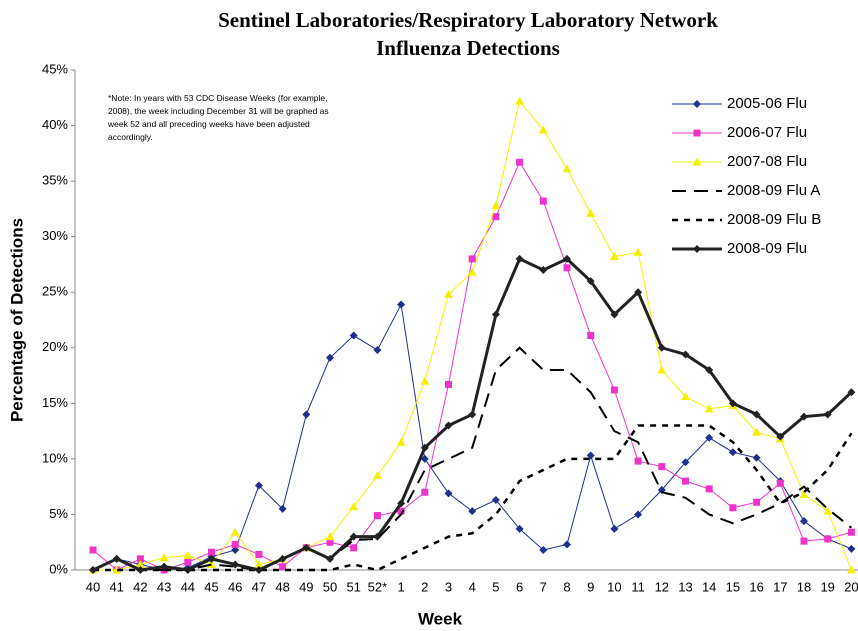  What do you see at coordinates (306, 586) in the screenshot?
I see `x-tick-label: 49` at bounding box center [306, 586].